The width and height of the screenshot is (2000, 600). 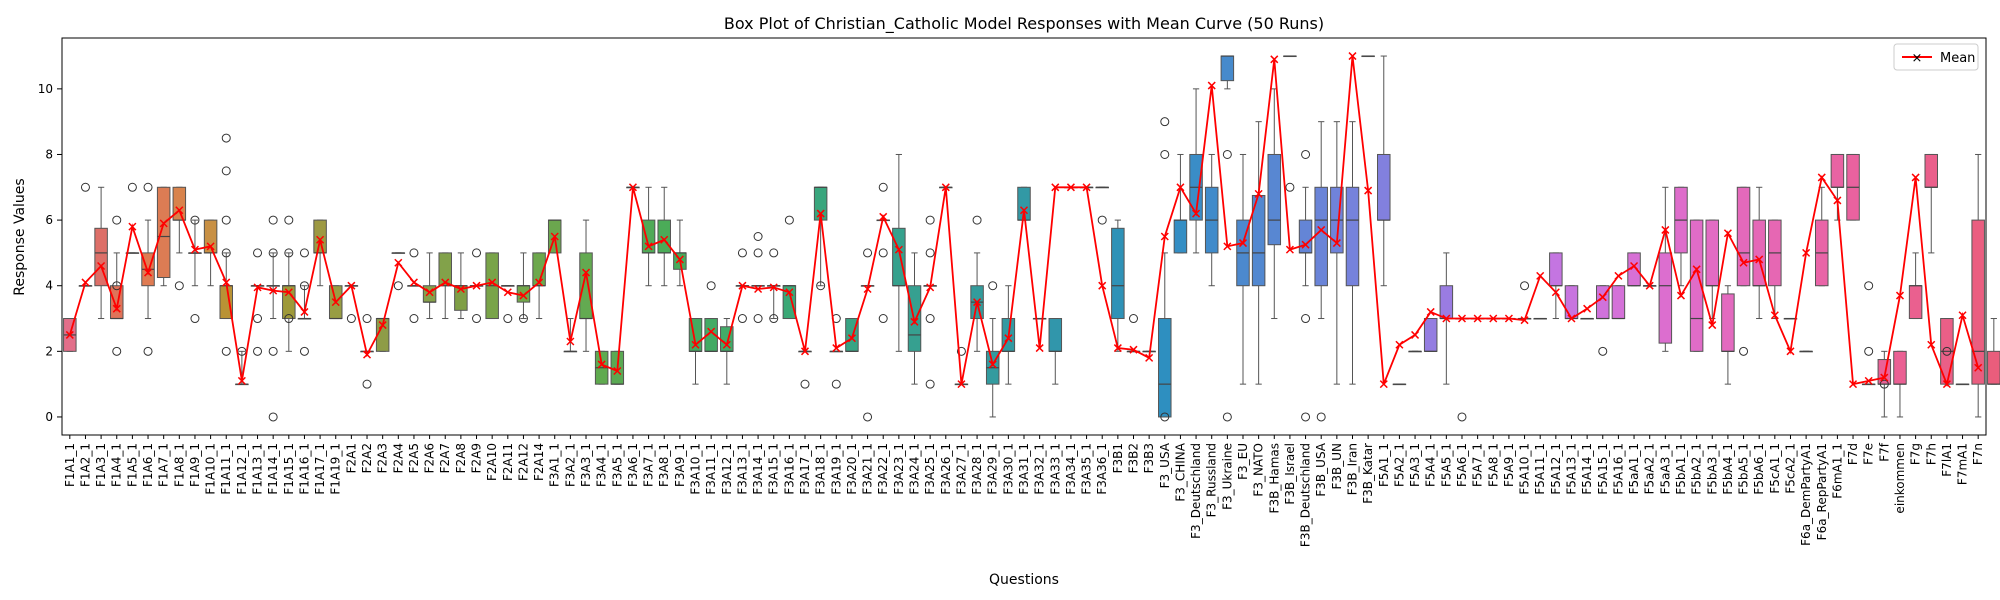 I want to click on x-tick-label: F5bA1_1, so click(x=1681, y=469).